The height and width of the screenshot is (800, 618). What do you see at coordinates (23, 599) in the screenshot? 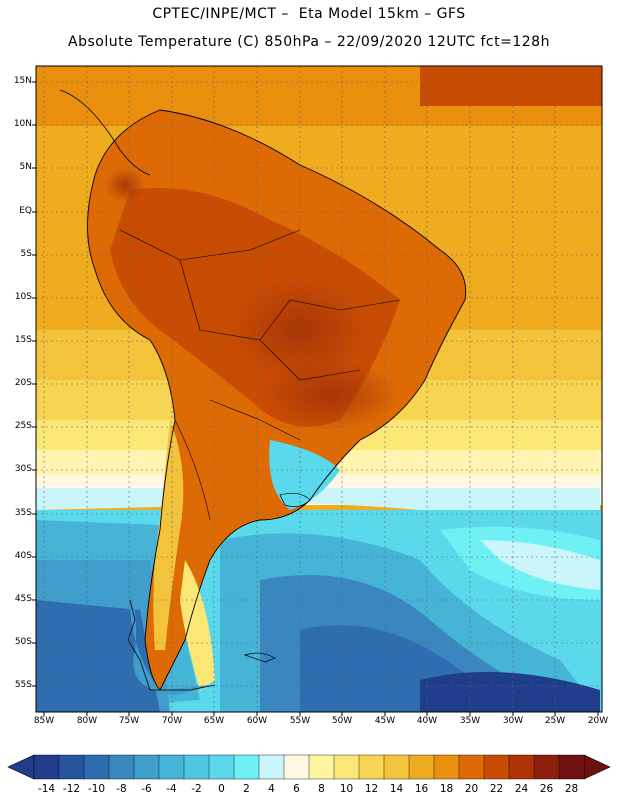
I see `lat-label-45s: 45S` at bounding box center [23, 599].